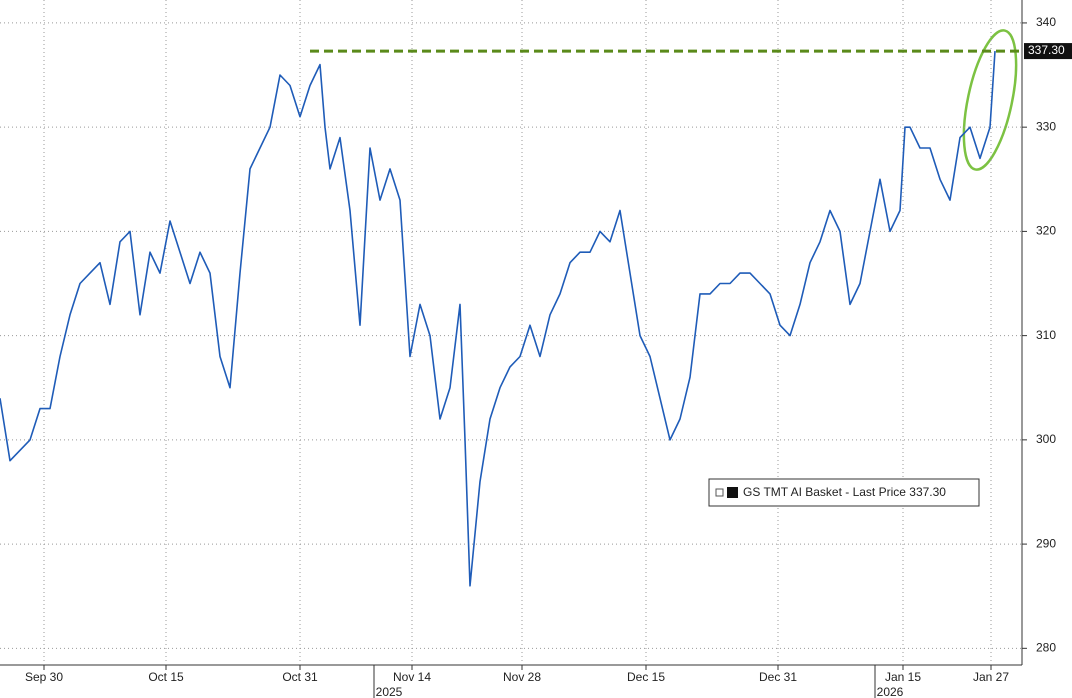  I want to click on y-tick-label: 330, so click(1046, 126).